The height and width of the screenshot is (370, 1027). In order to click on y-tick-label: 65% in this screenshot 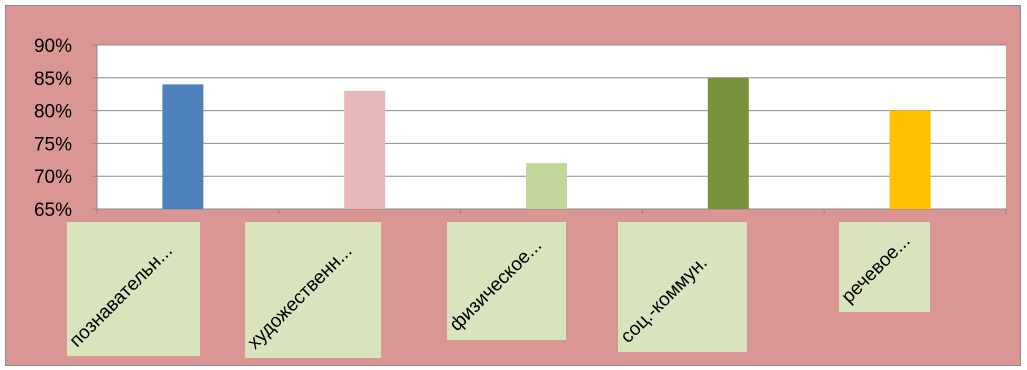, I will do `click(53, 210)`.